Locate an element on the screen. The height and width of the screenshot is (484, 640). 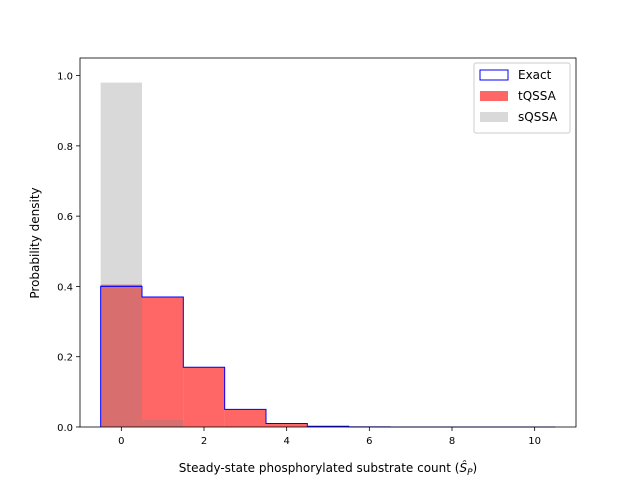
legend-swatch-sqssa is located at coordinates (494, 117).